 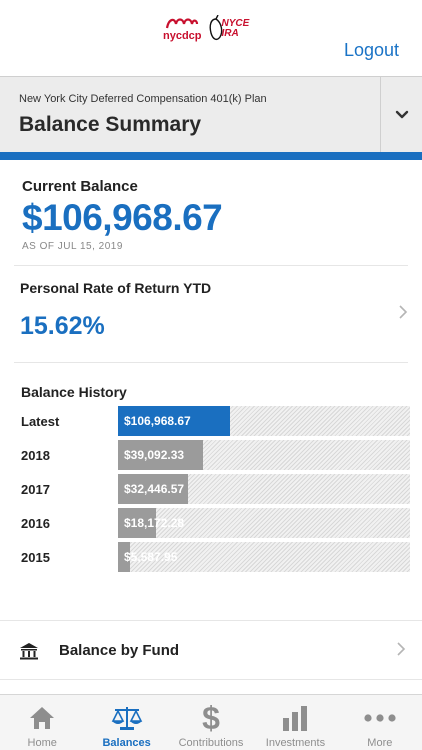 I want to click on history-bar-track: $39,092.33, so click(x=264, y=455).